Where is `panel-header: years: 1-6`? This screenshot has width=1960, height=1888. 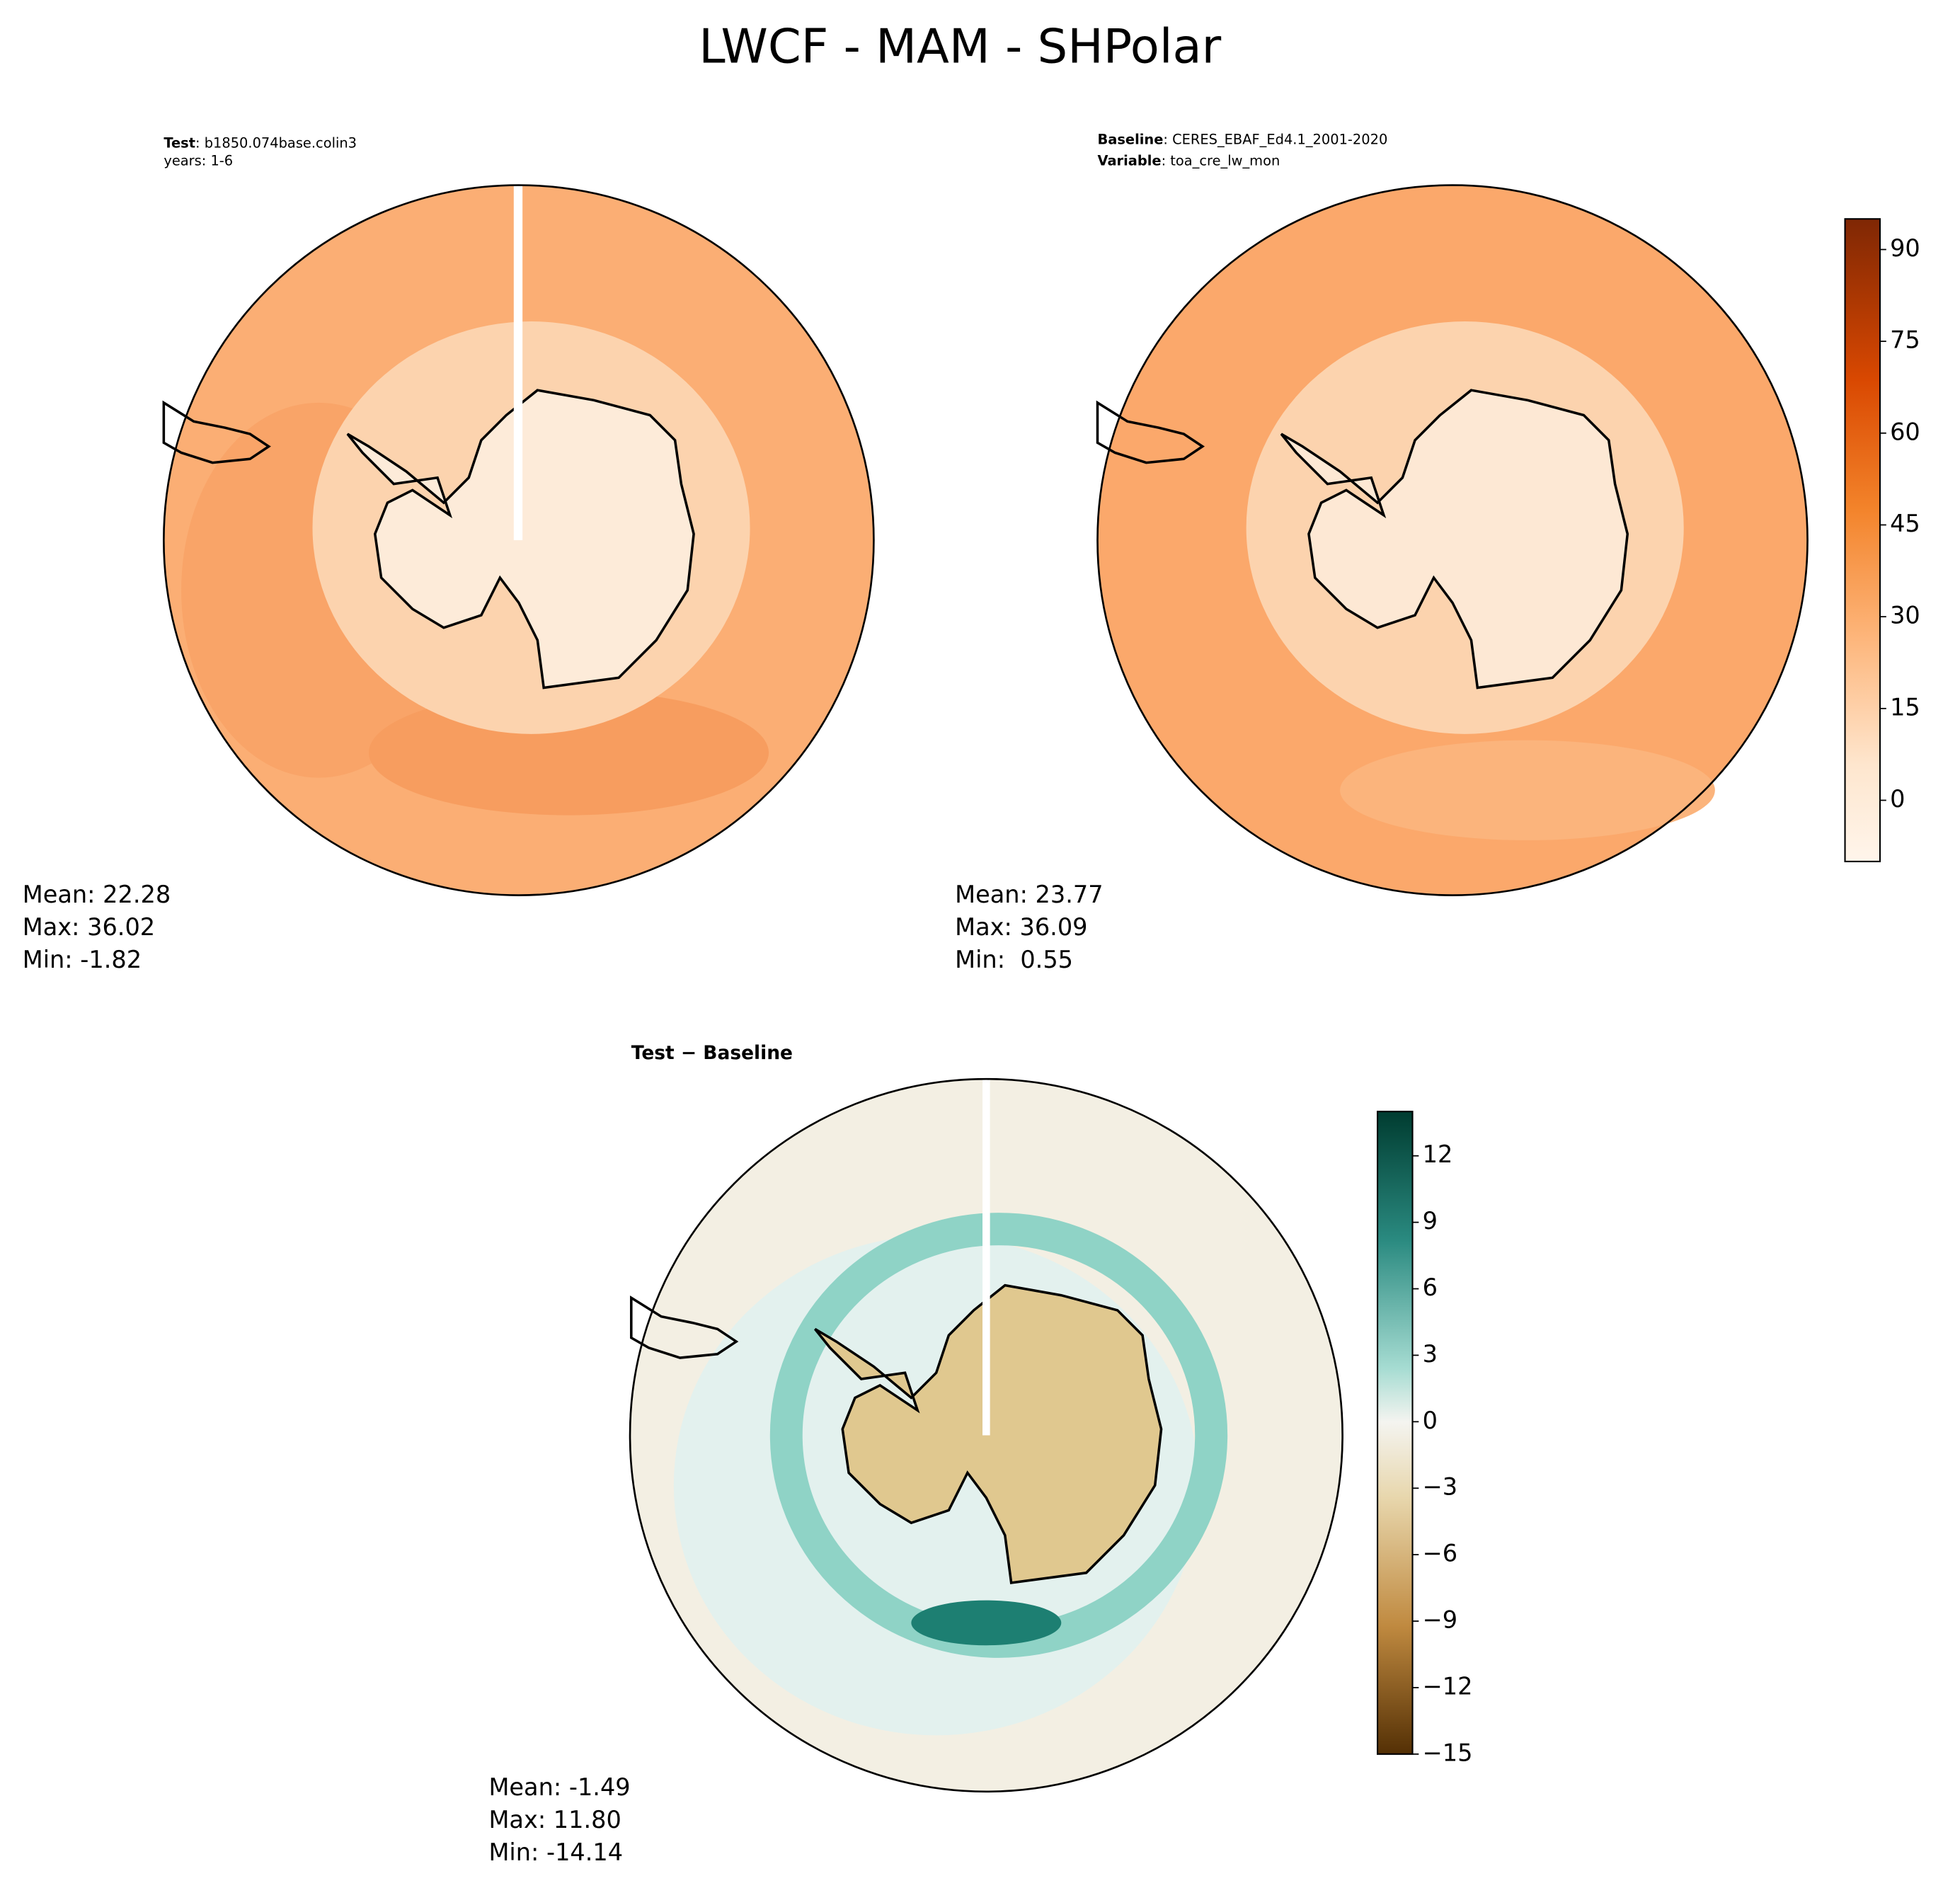
panel-header: years: 1-6 is located at coordinates (198, 160).